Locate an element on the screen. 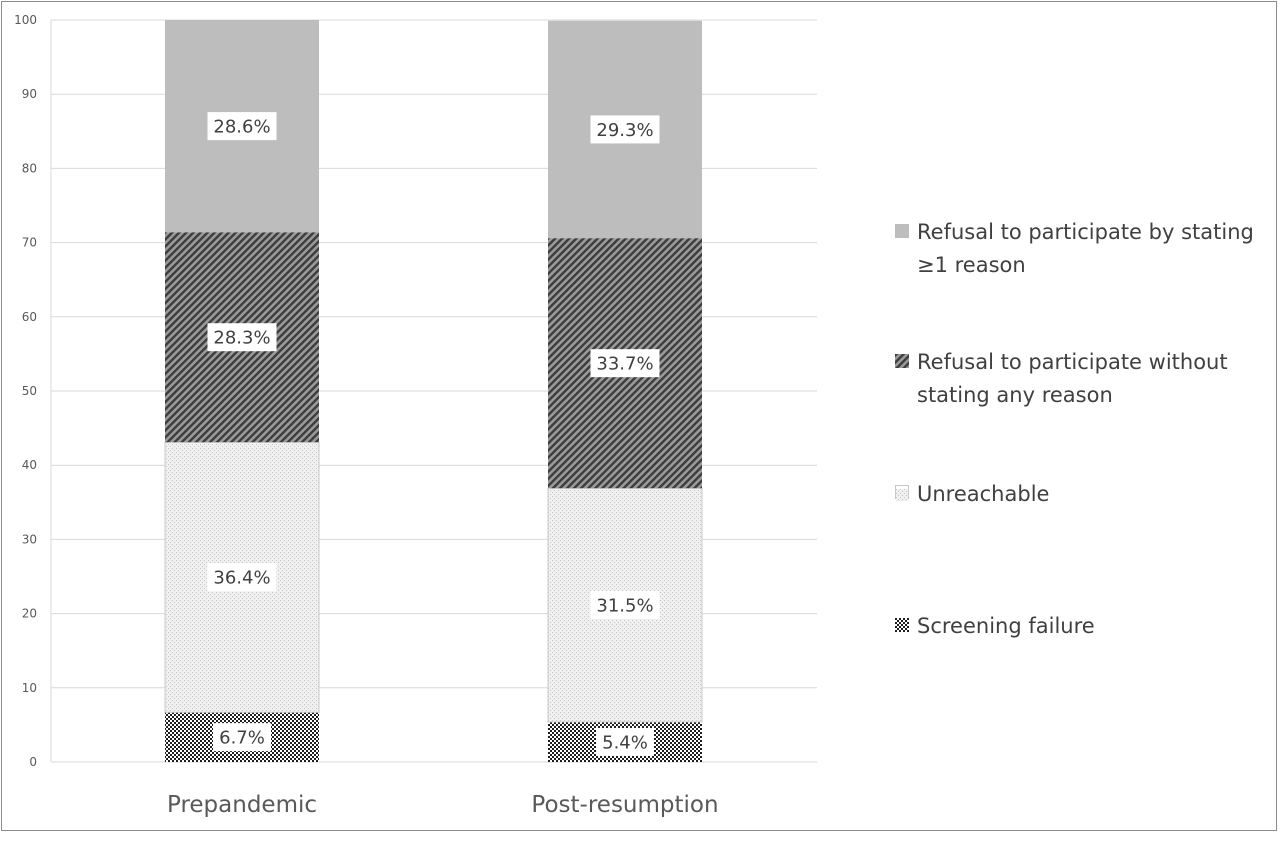 This screenshot has height=842, width=1280. data-label: 29.3% is located at coordinates (624, 130).